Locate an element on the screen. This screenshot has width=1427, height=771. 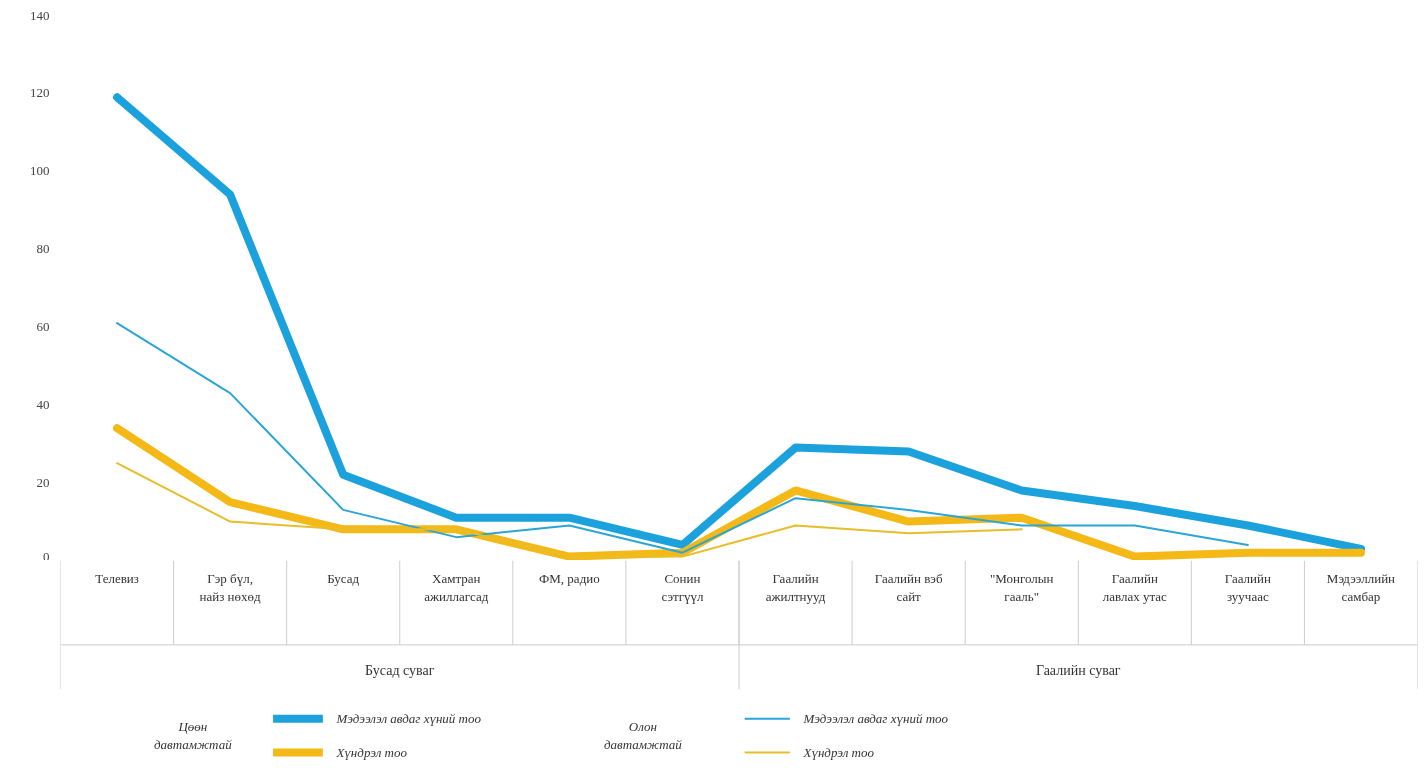
y-tick-label: 100 is located at coordinates (40, 171).